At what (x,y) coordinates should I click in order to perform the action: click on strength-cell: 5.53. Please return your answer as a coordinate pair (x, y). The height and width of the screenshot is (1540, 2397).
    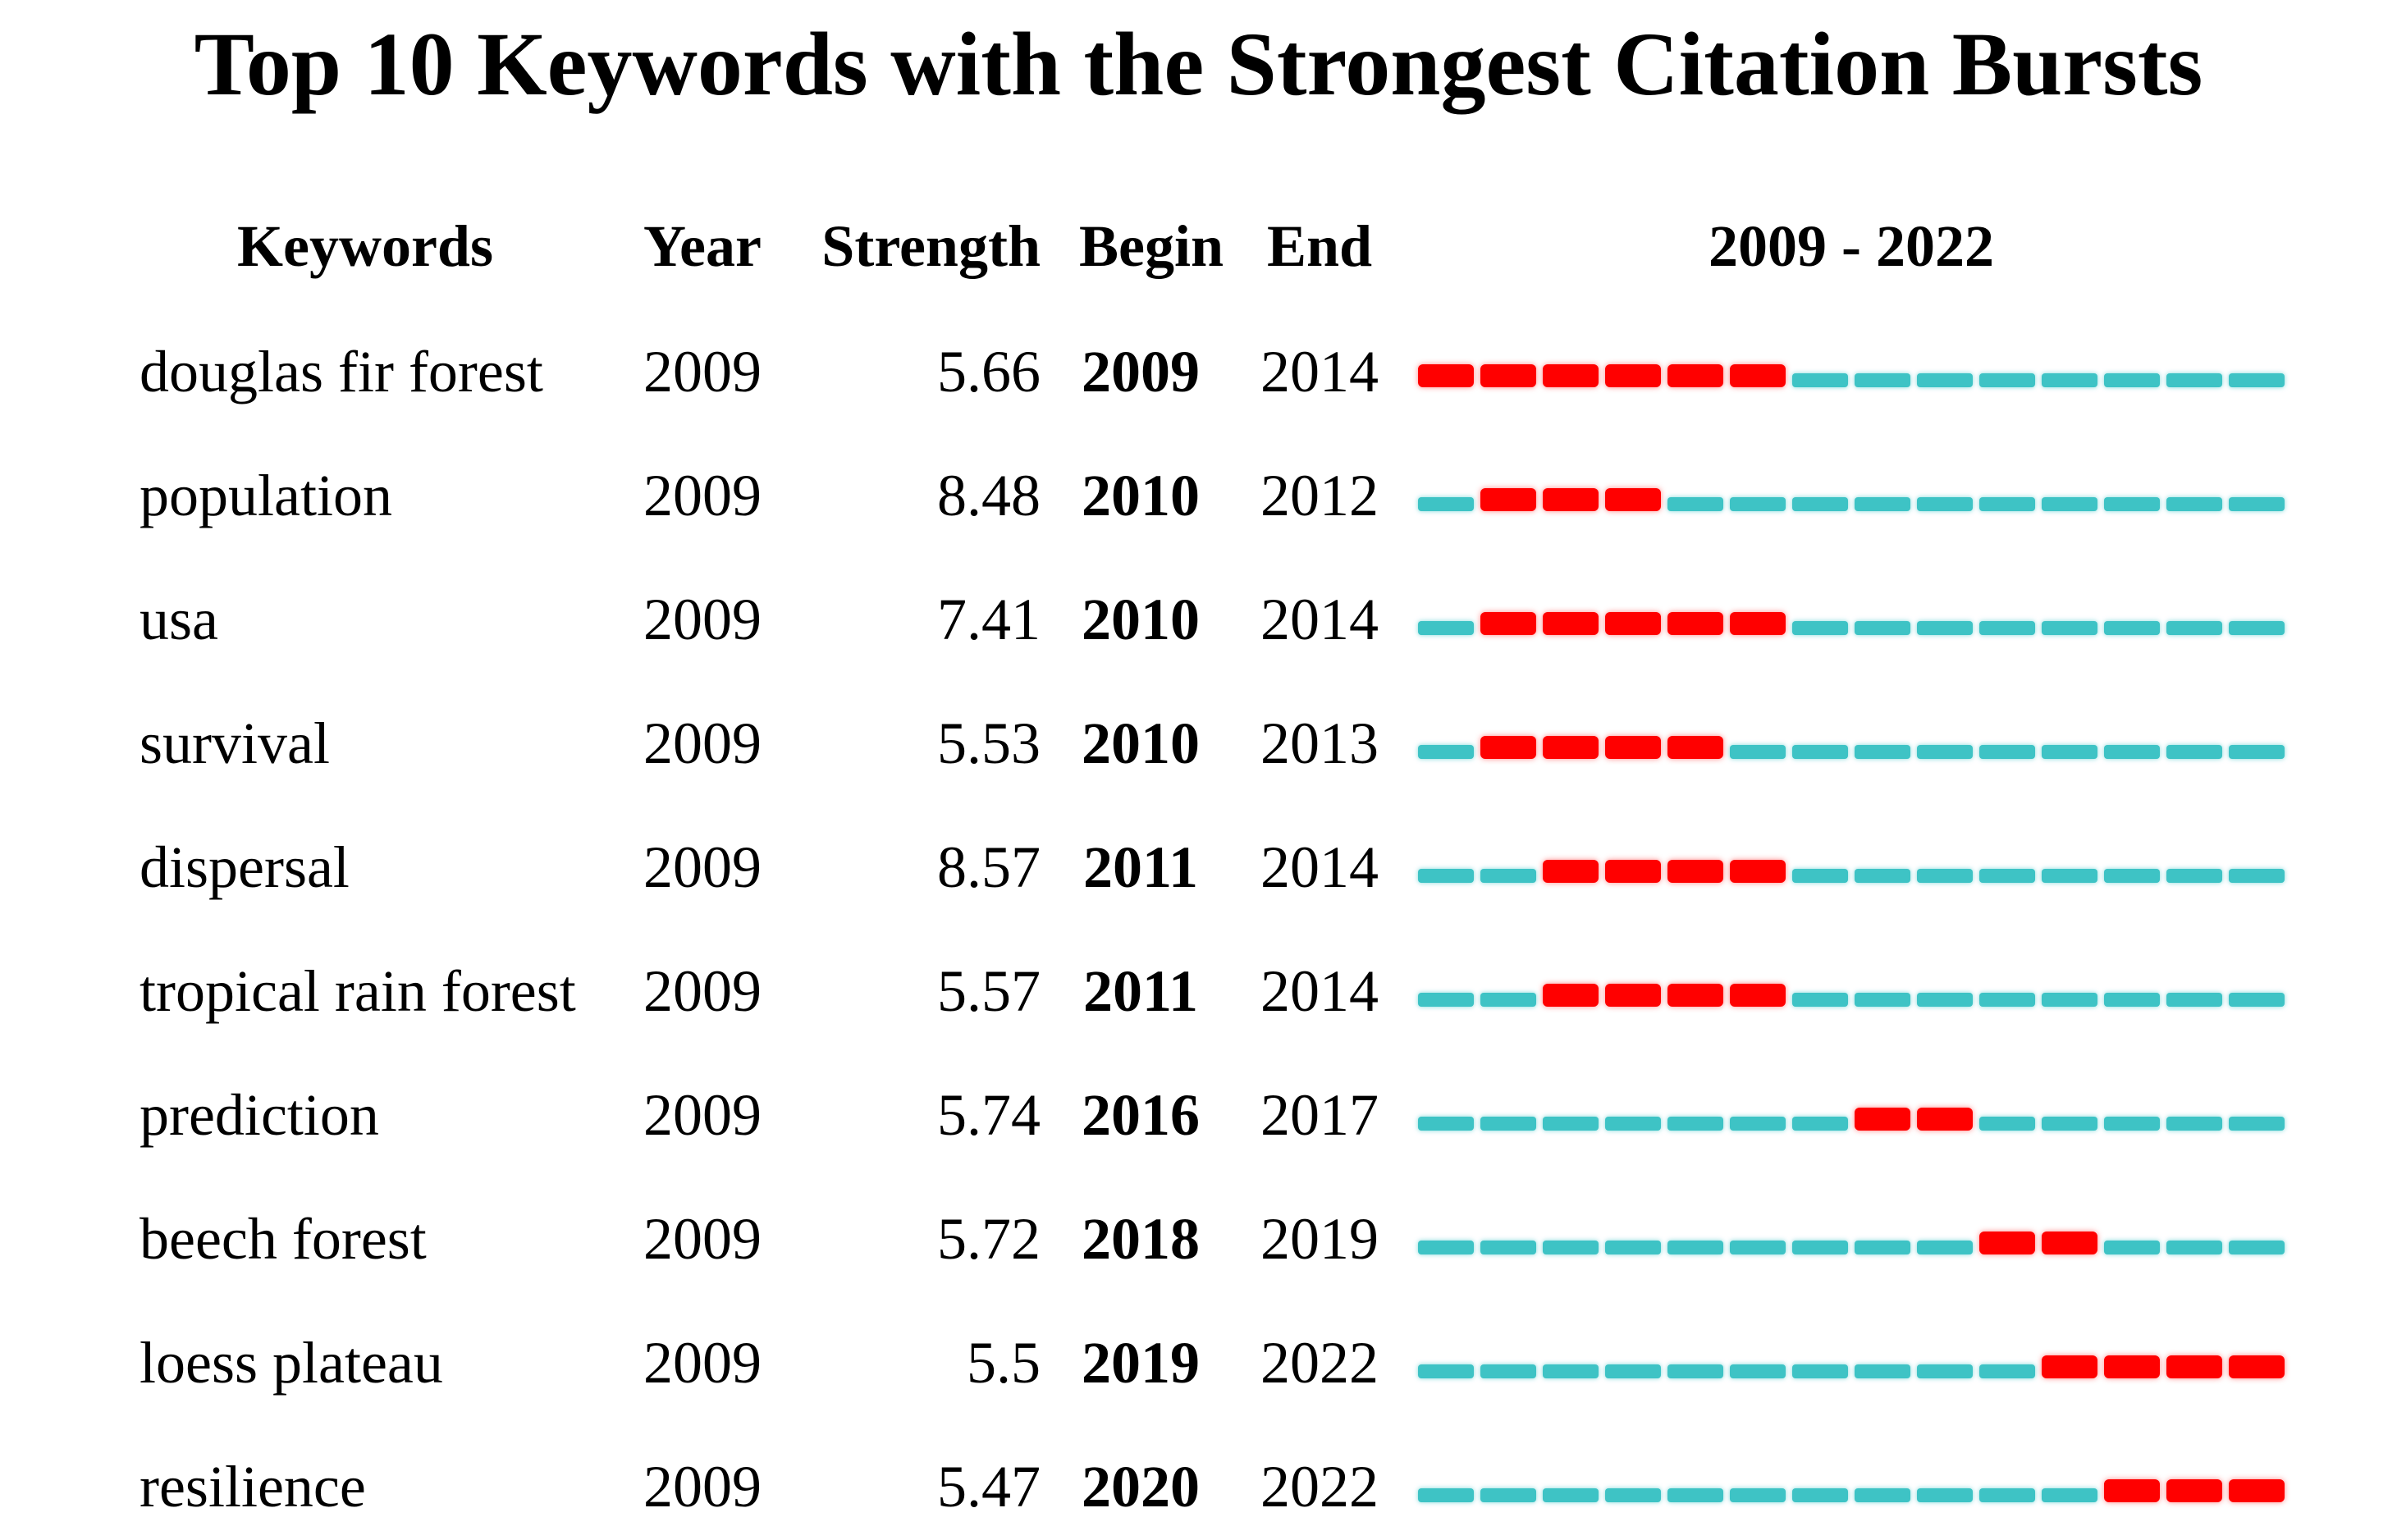
    Looking at the image, I should click on (989, 743).